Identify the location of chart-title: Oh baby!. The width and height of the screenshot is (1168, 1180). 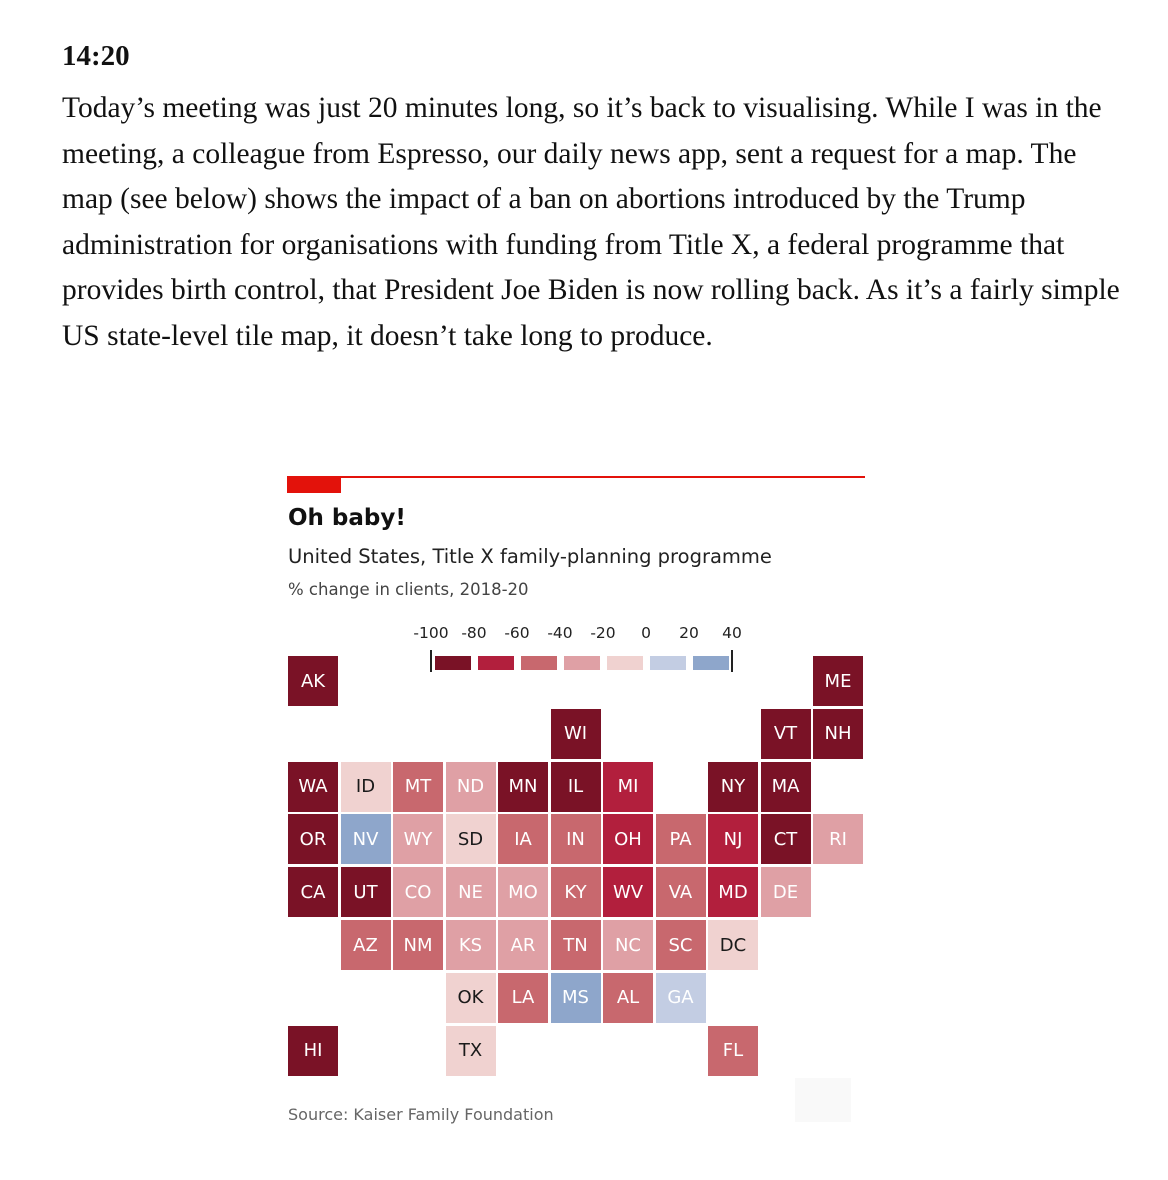
(347, 518).